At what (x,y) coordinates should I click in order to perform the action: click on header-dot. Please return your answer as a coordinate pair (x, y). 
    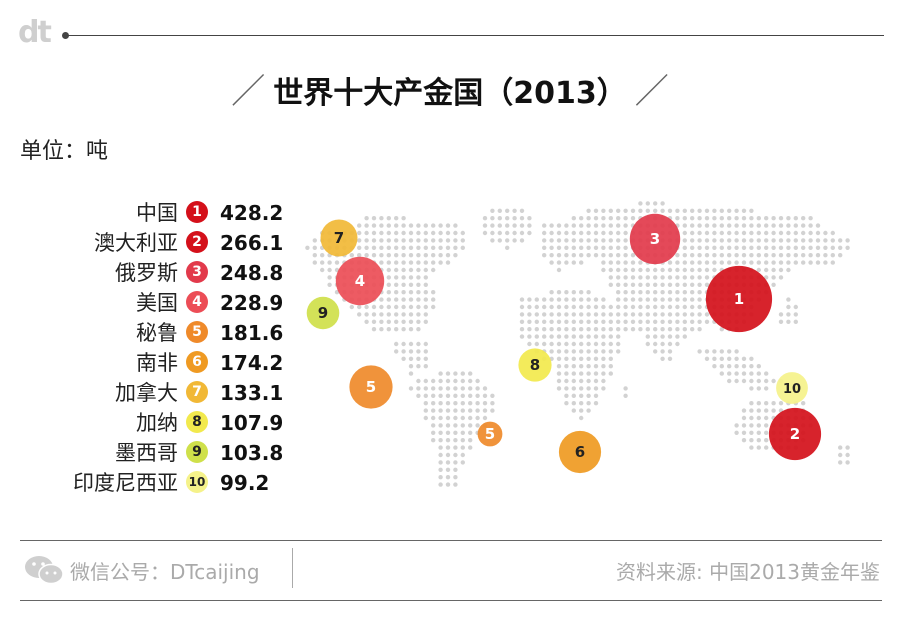
    Looking at the image, I should click on (65, 35).